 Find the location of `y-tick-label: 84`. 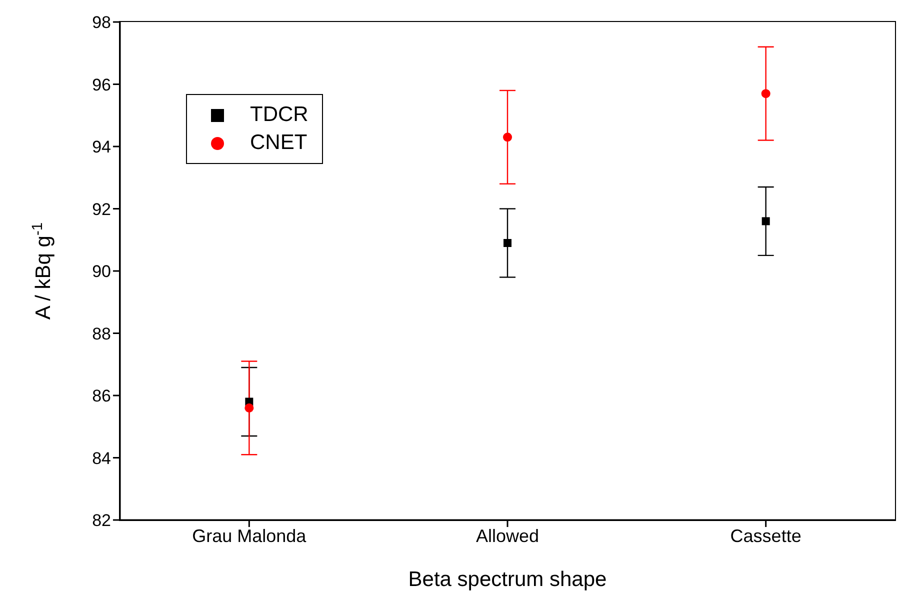

y-tick-label: 84 is located at coordinates (101, 458).